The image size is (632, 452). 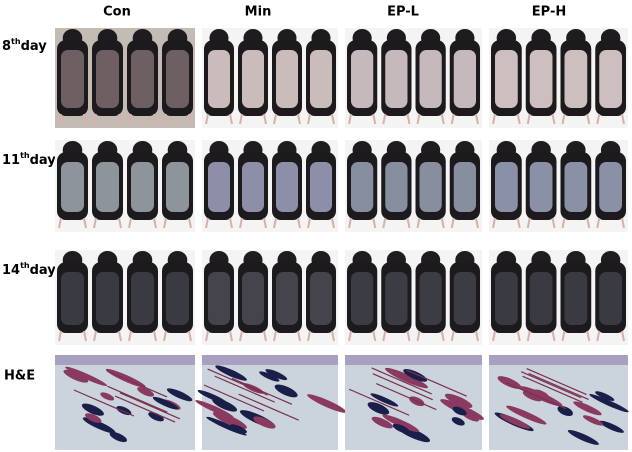 What do you see at coordinates (549, 12) in the screenshot?
I see `column-label: EP-H` at bounding box center [549, 12].